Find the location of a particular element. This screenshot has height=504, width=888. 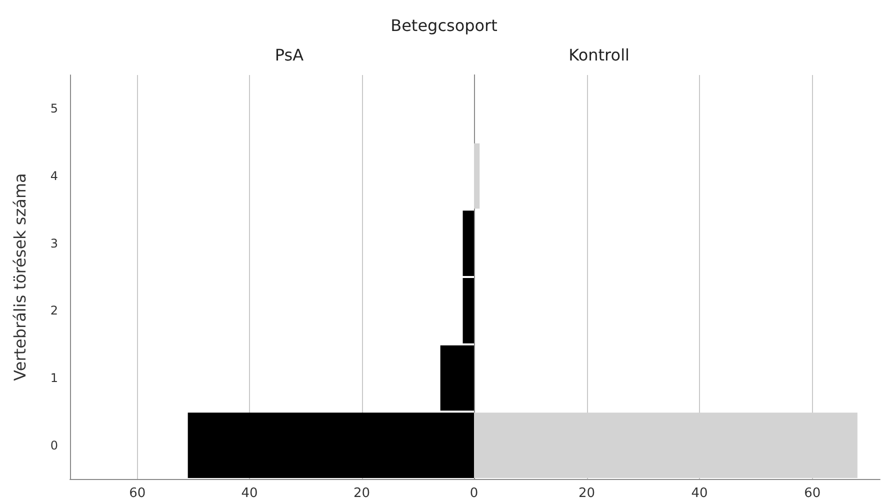

y-axis-title: Vertebrális törések száma is located at coordinates (20, 277).